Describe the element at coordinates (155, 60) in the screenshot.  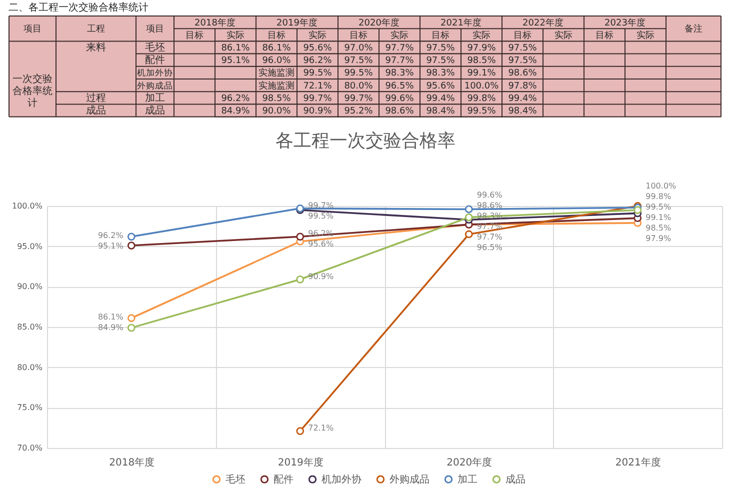
I see `y-tick-label: 配件` at that location.